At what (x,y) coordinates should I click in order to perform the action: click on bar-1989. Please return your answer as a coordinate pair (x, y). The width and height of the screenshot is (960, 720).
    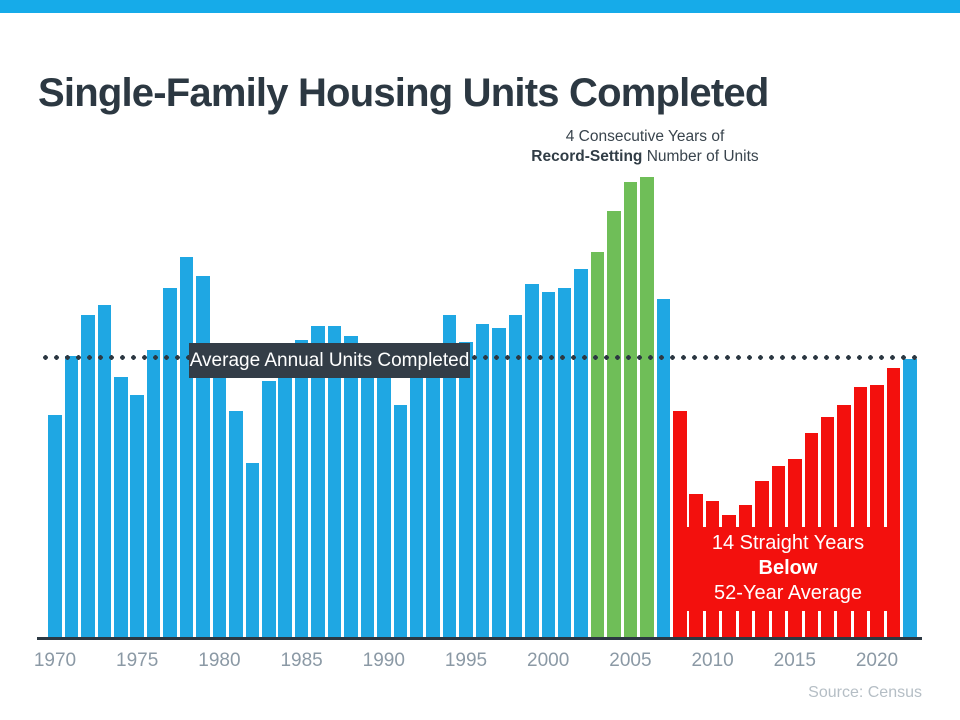
    Looking at the image, I should click on (367, 496).